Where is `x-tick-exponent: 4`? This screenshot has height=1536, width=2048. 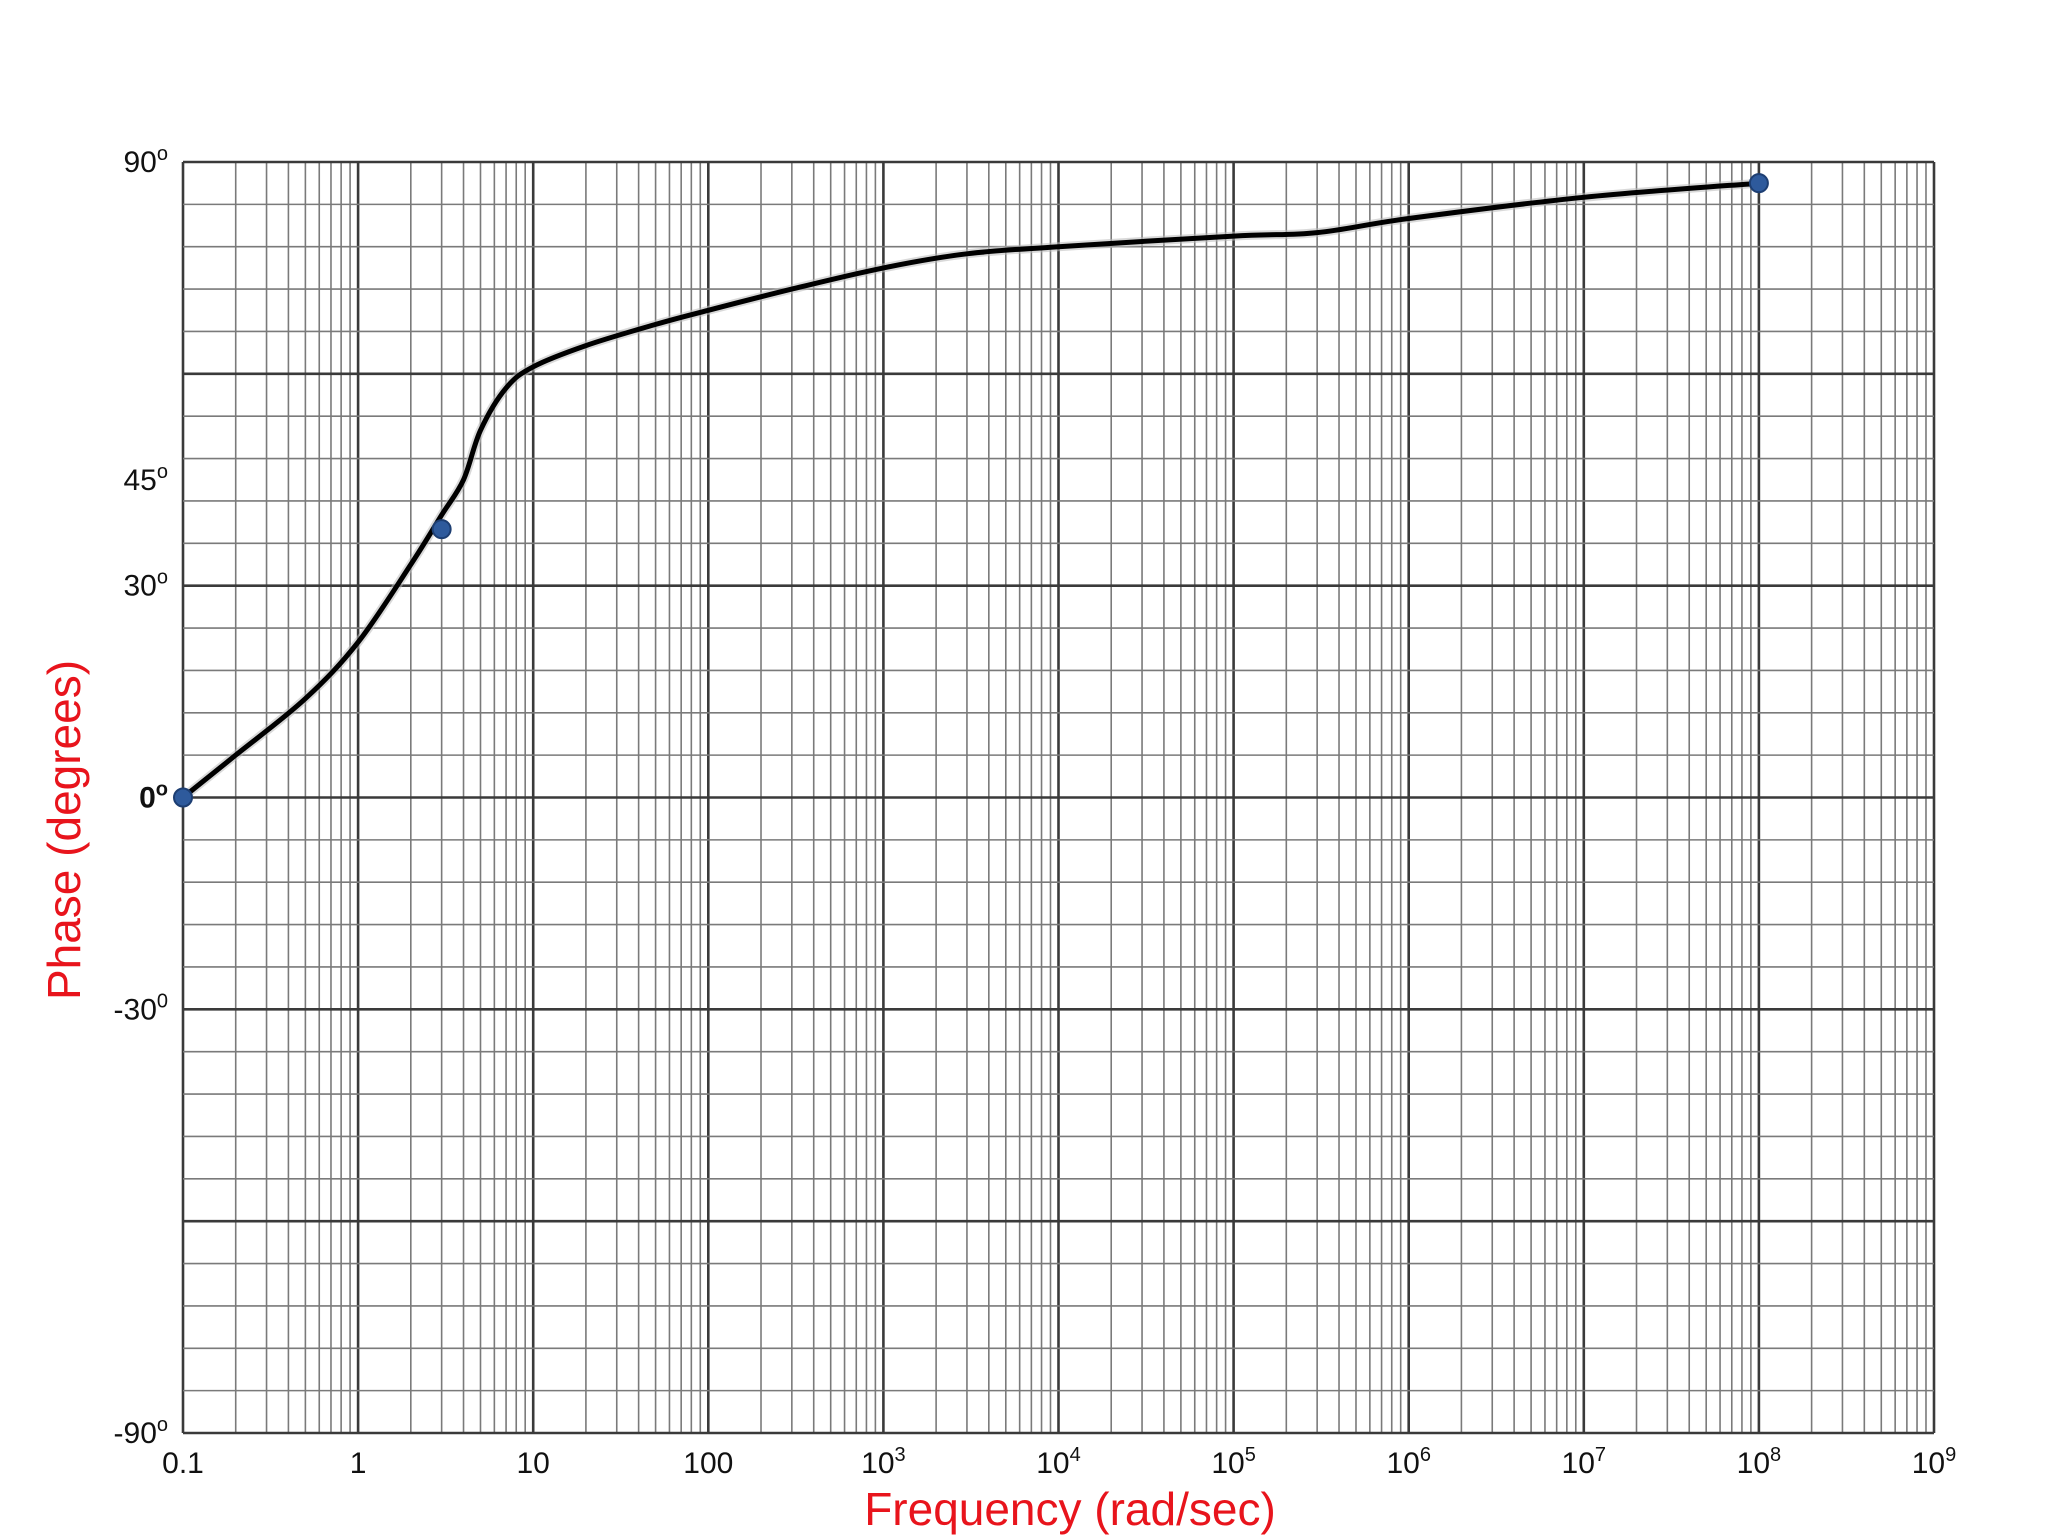 x-tick-exponent: 4 is located at coordinates (1075, 1455).